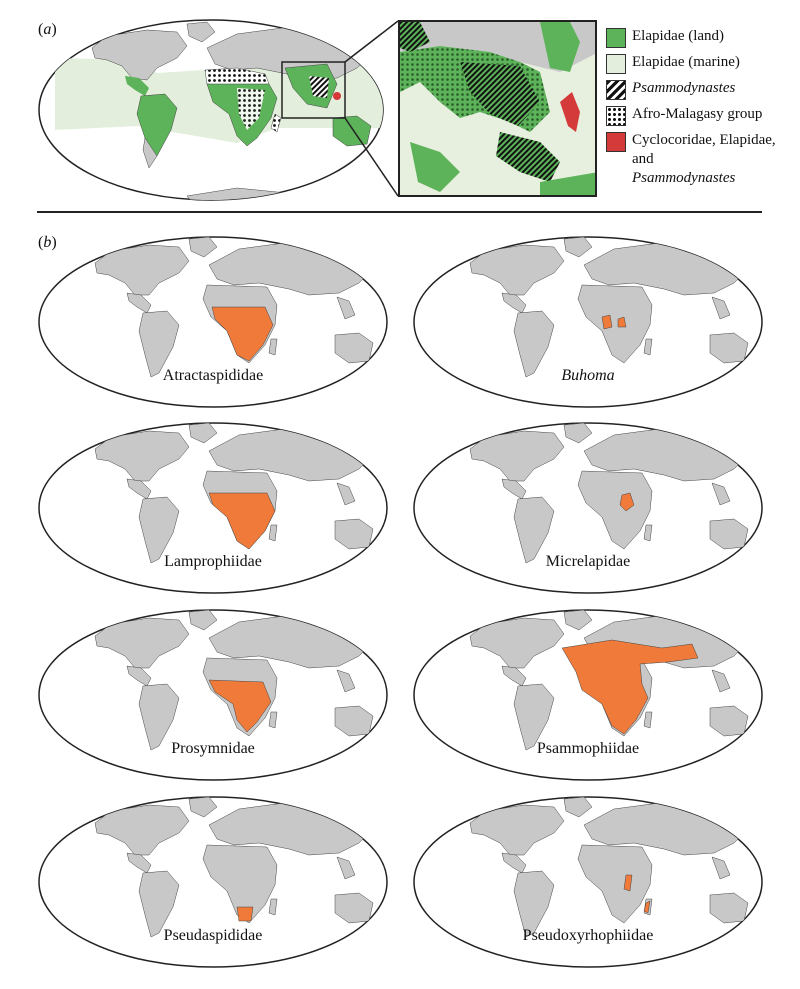  I want to click on elapidae-world-map, so click(211, 110).